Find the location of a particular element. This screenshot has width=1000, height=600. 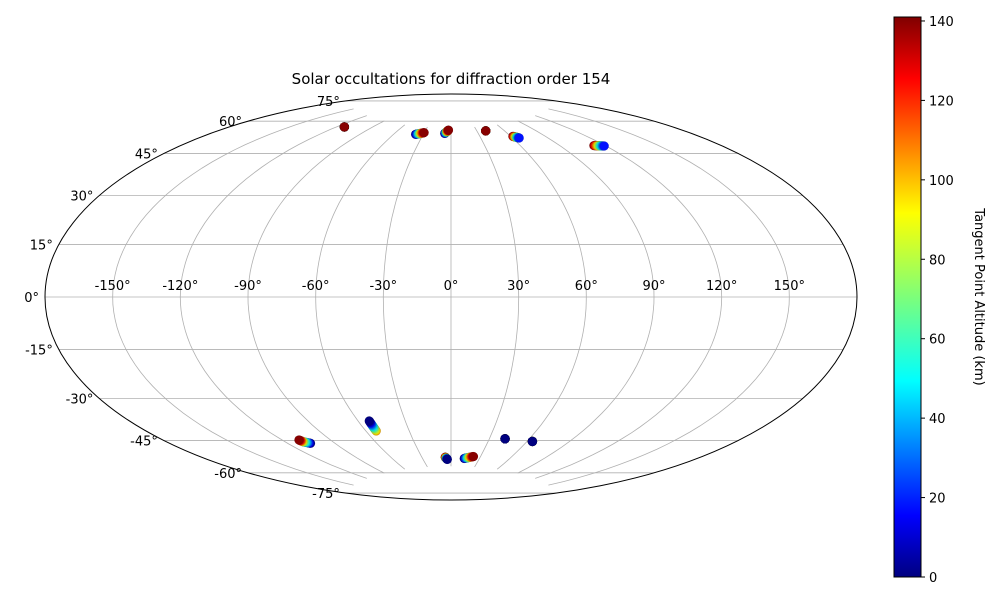

lon-tick-label: 0° is located at coordinates (451, 286).